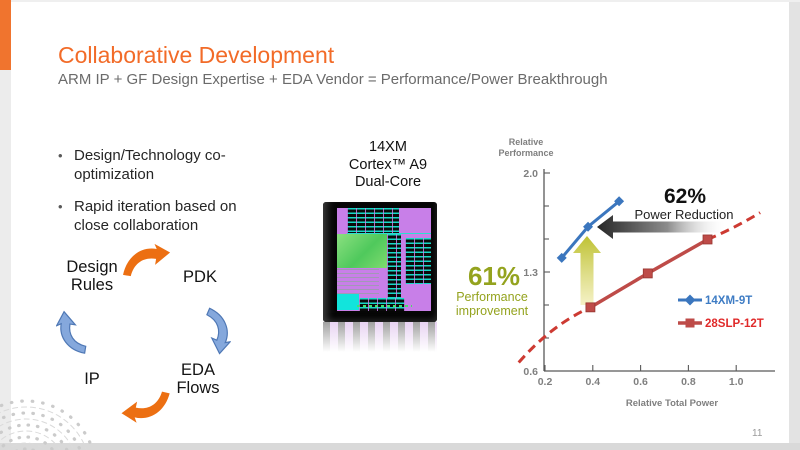 This screenshot has height=450, width=800. I want to click on xtick-label: 0.4, so click(592, 382).